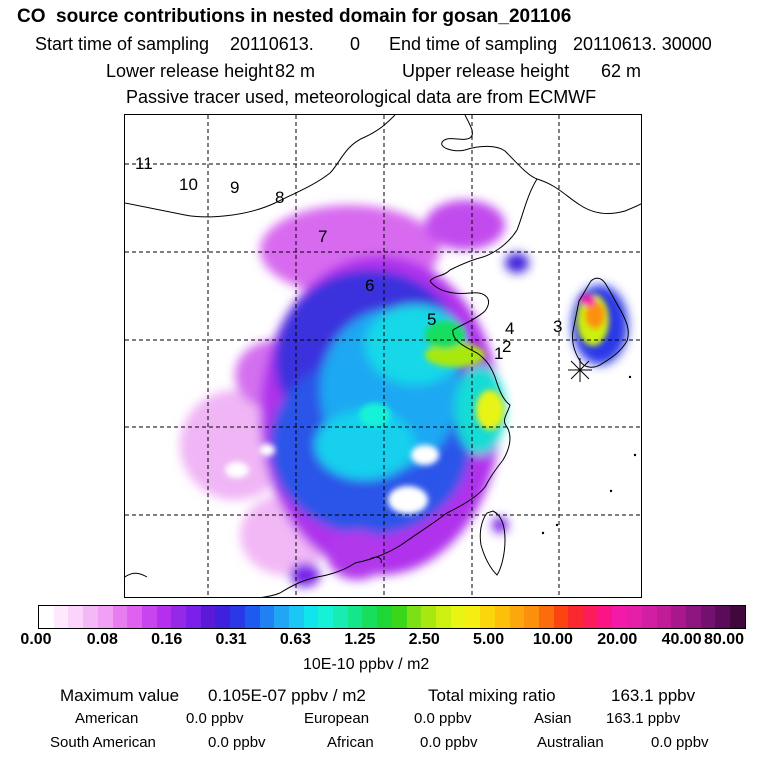 This screenshot has width=768, height=768. What do you see at coordinates (653, 695) in the screenshot?
I see `total-mixing-value: 163.1 ppbv` at bounding box center [653, 695].